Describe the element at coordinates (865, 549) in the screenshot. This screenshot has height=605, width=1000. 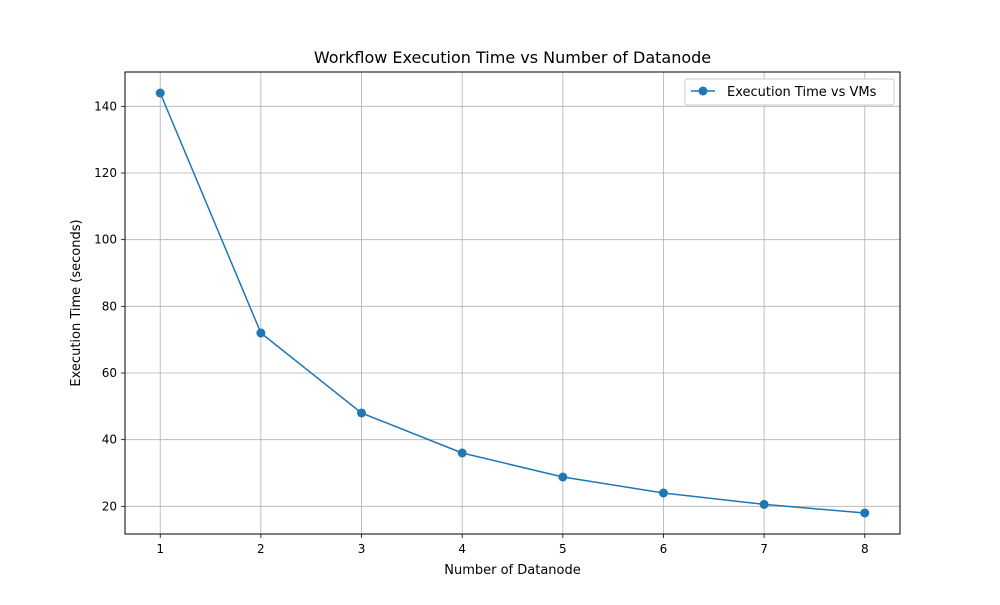
I see `x-tick-label: 8` at that location.